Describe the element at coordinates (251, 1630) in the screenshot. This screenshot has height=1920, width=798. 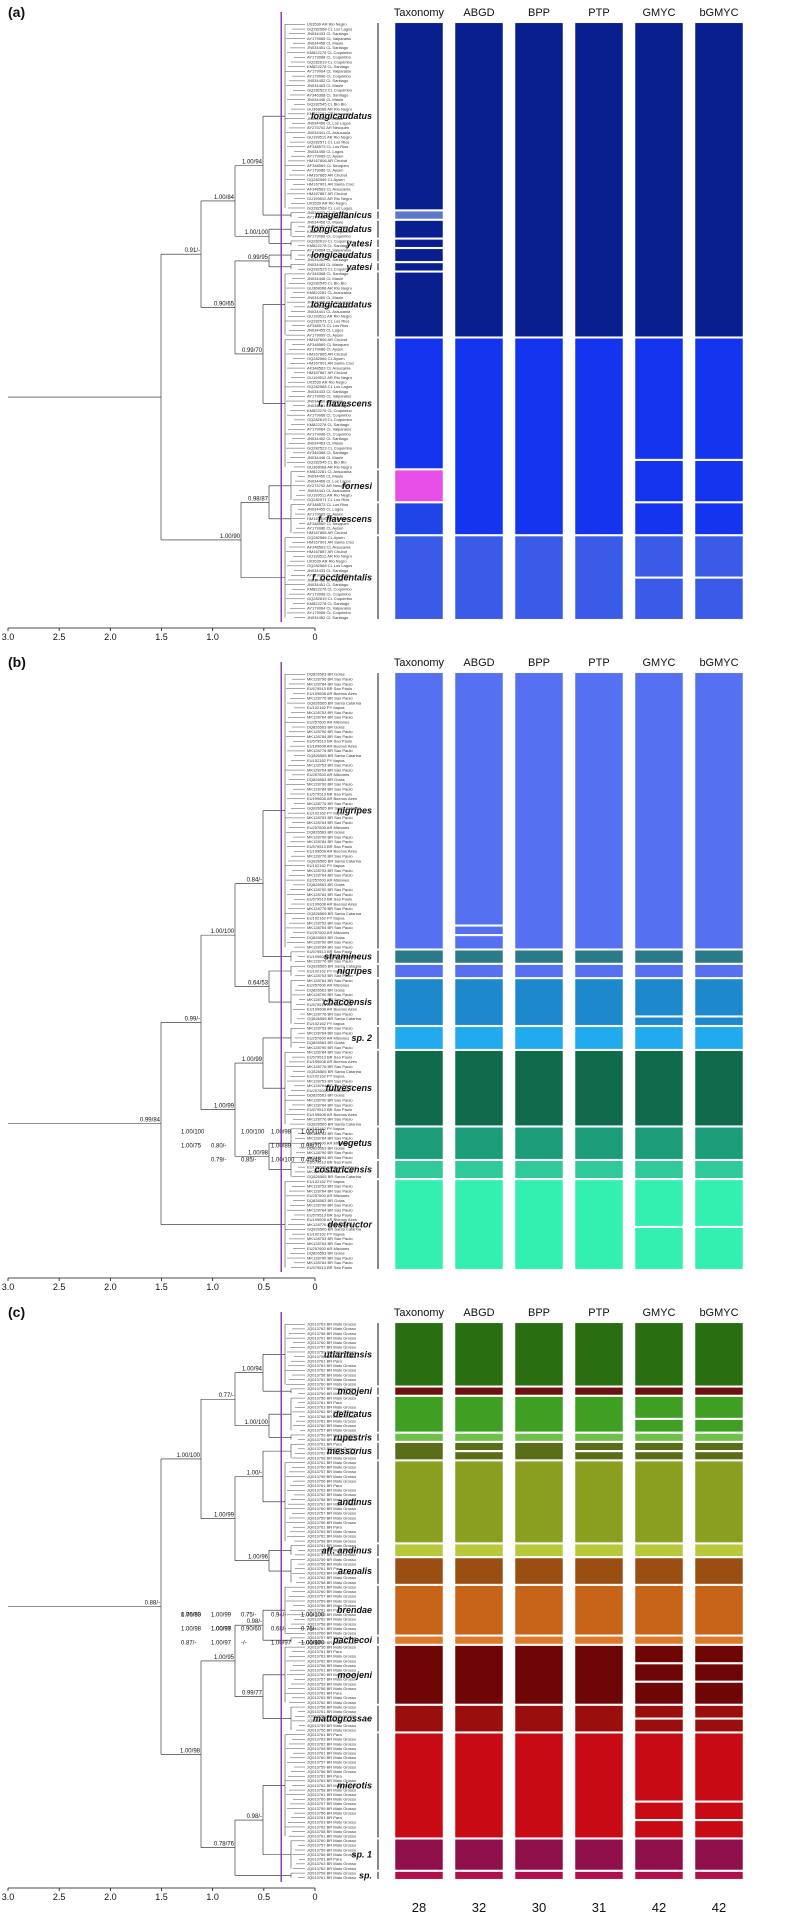
I see `support-label: 0.90/60` at that location.